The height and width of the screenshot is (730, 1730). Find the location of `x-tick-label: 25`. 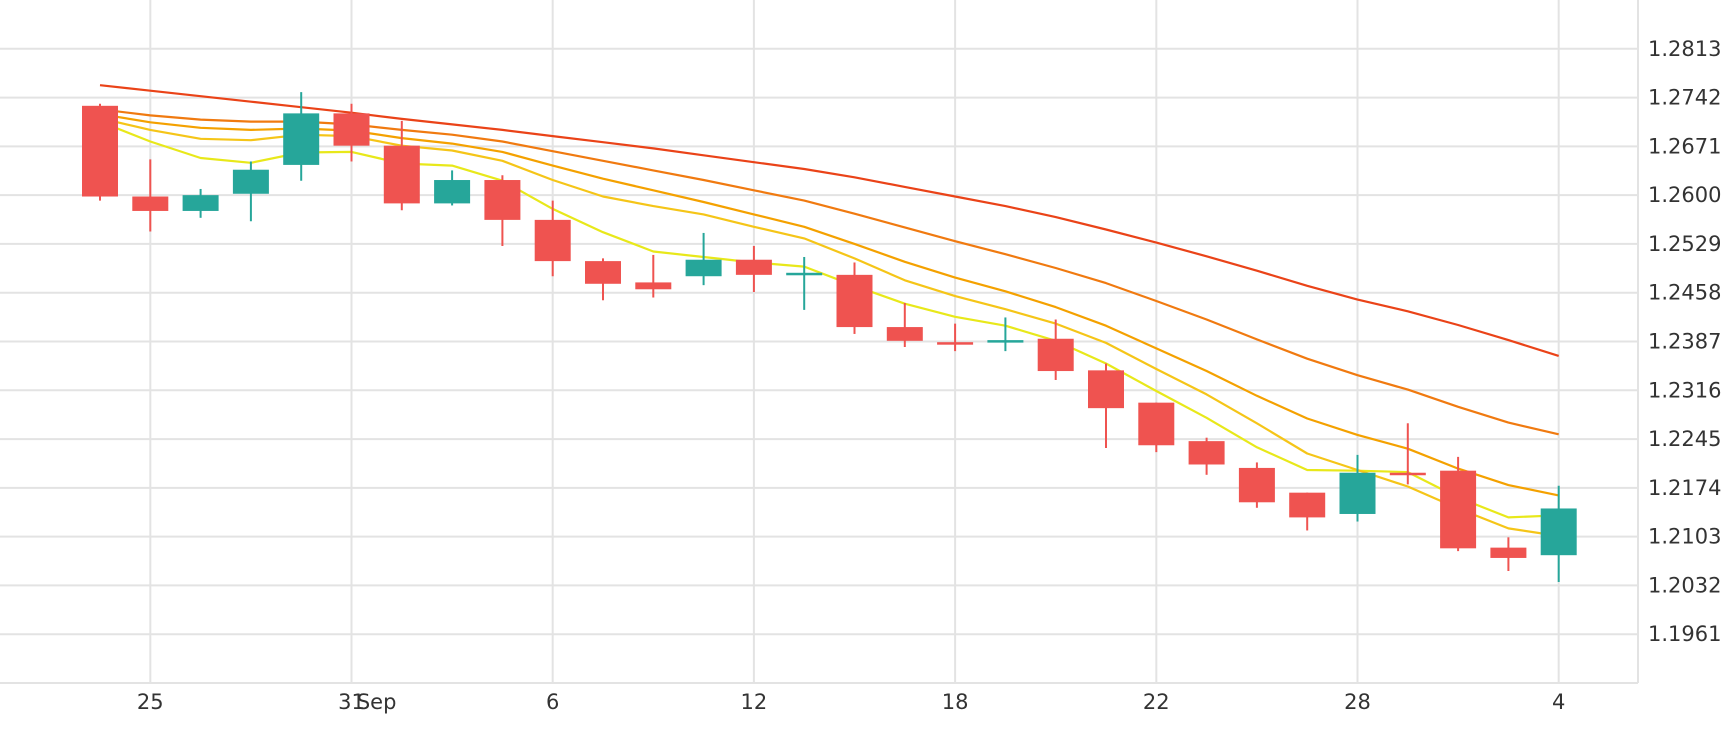

x-tick-label: 25 is located at coordinates (150, 702).